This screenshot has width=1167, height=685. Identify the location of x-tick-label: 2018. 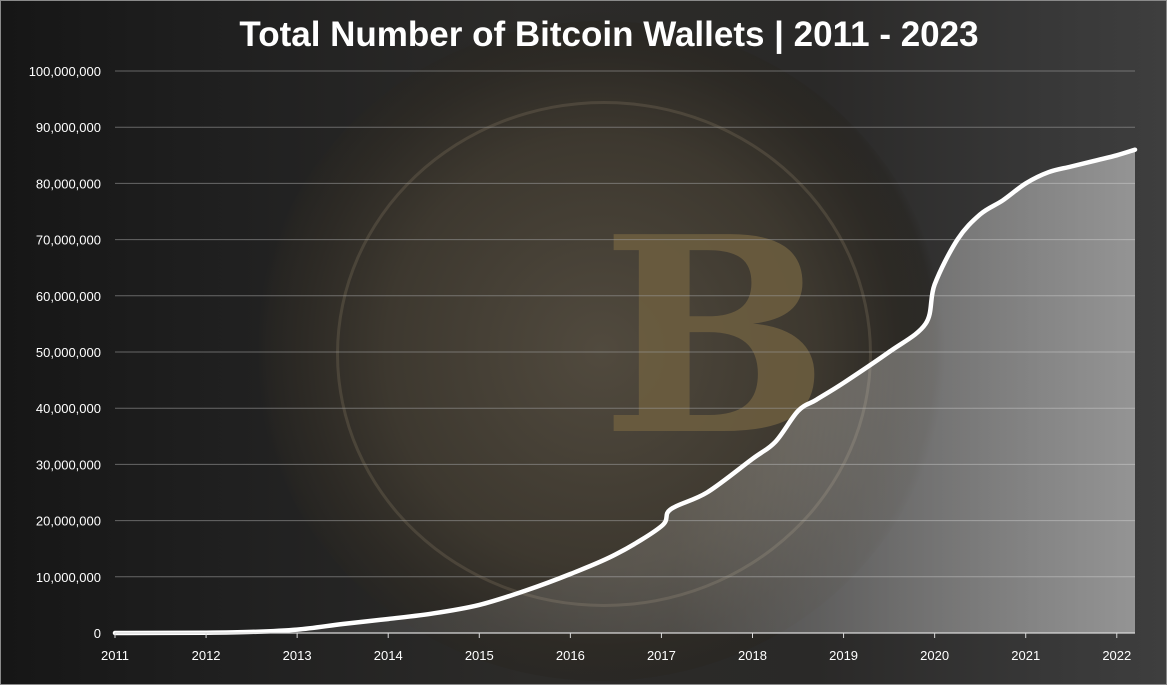
(752, 655).